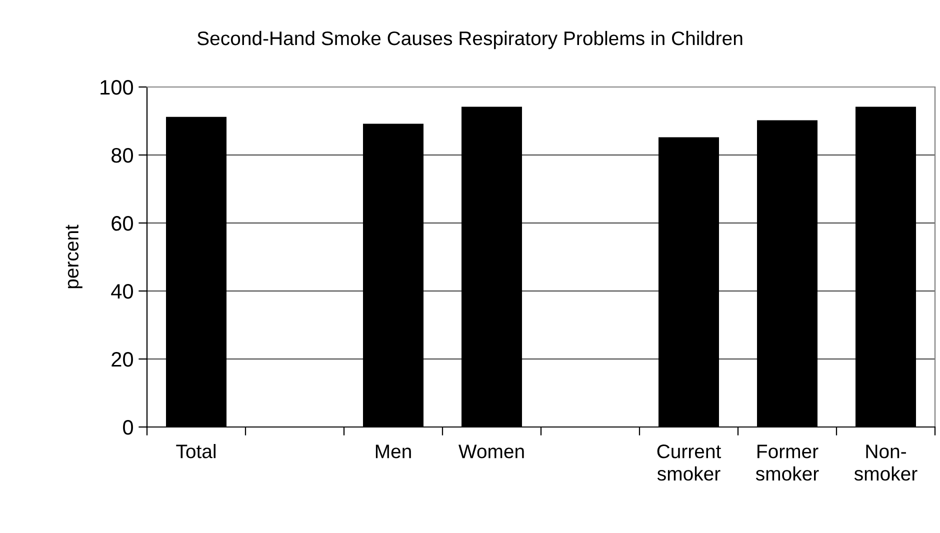 Image resolution: width=940 pixels, height=533 pixels. I want to click on x-tick-label: Women, so click(491, 451).